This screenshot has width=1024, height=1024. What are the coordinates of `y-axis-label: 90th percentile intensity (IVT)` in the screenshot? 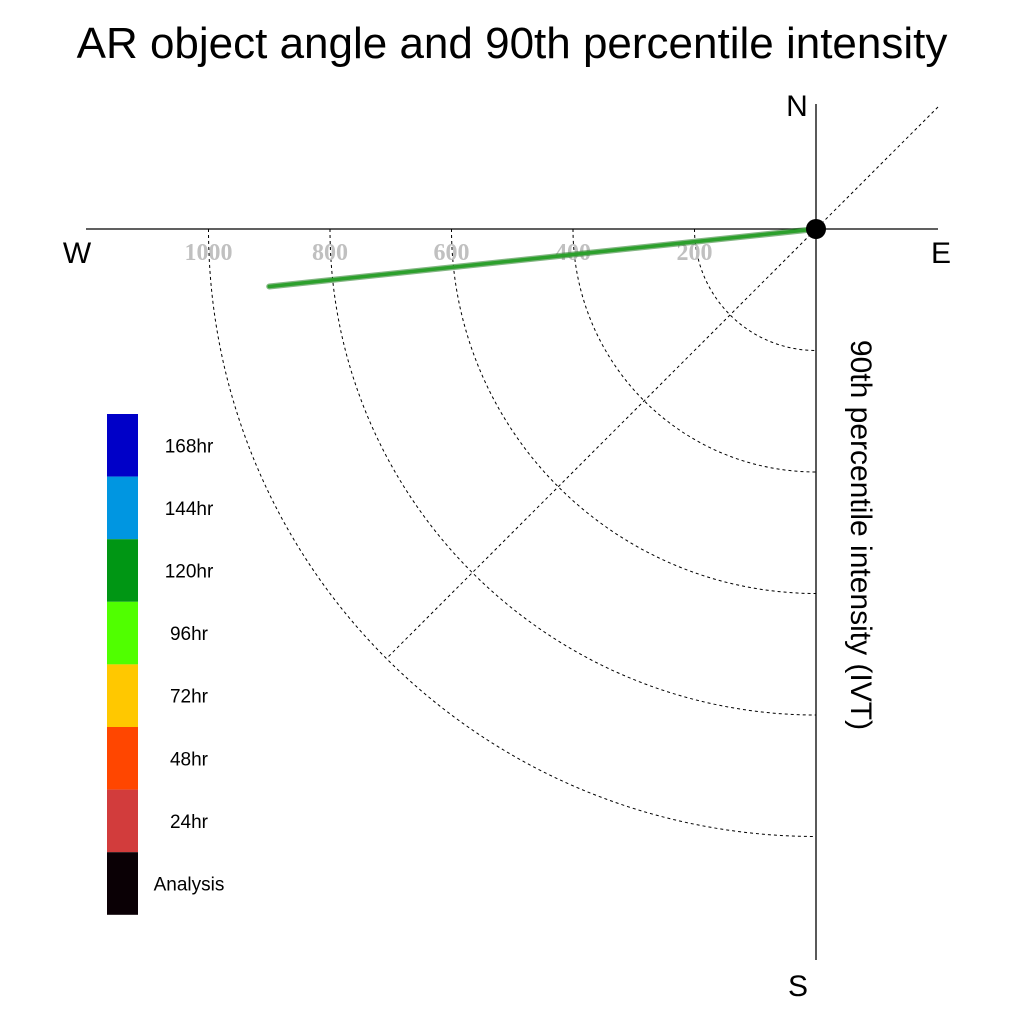 It's located at (860, 535).